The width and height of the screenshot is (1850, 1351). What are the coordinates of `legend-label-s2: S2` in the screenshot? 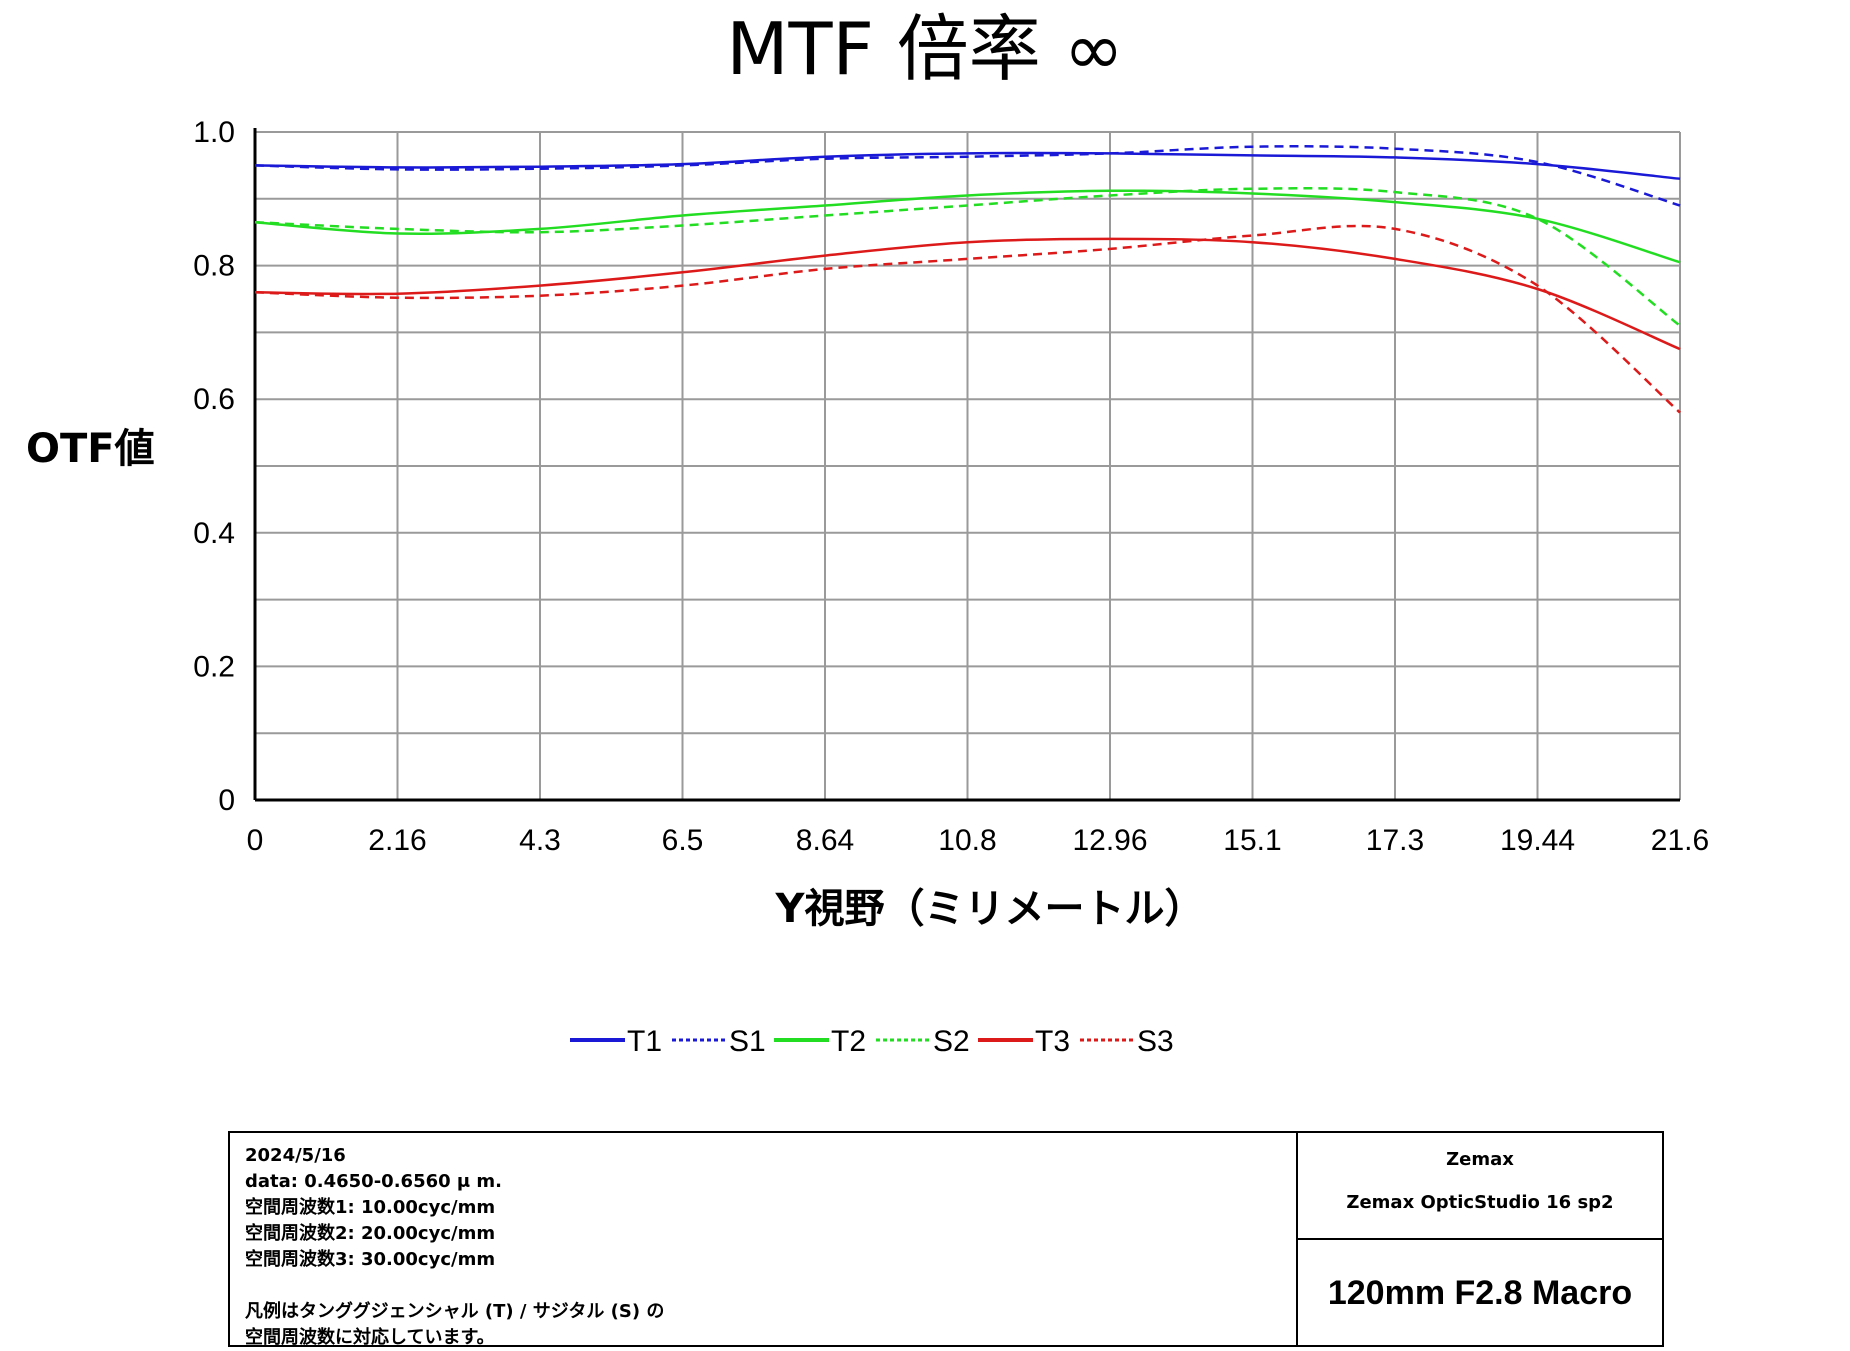 It's located at (951, 1041).